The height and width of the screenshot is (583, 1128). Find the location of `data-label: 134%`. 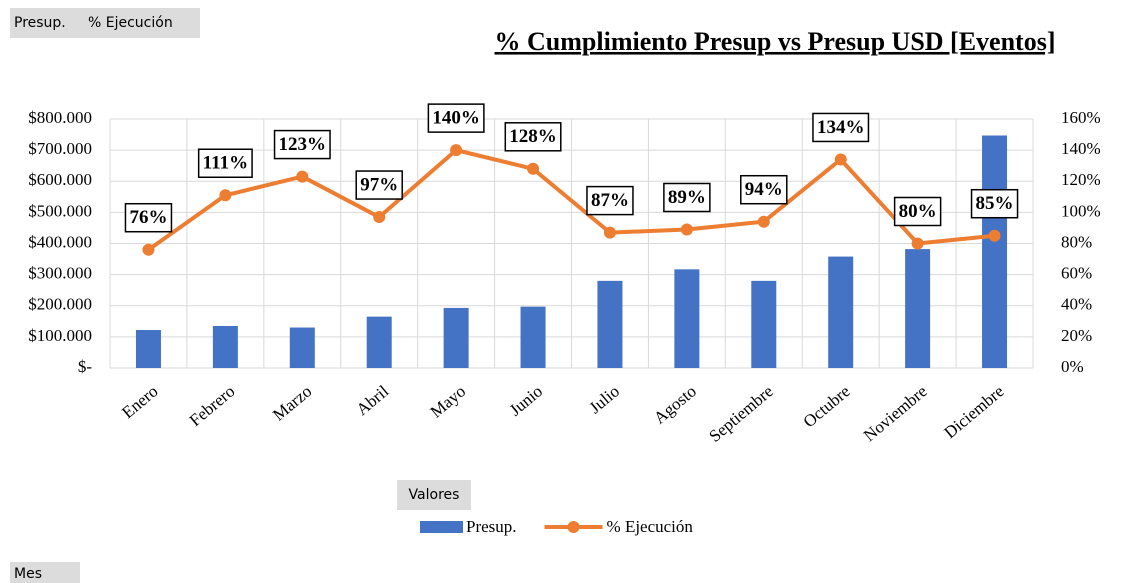

data-label: 134% is located at coordinates (841, 127).